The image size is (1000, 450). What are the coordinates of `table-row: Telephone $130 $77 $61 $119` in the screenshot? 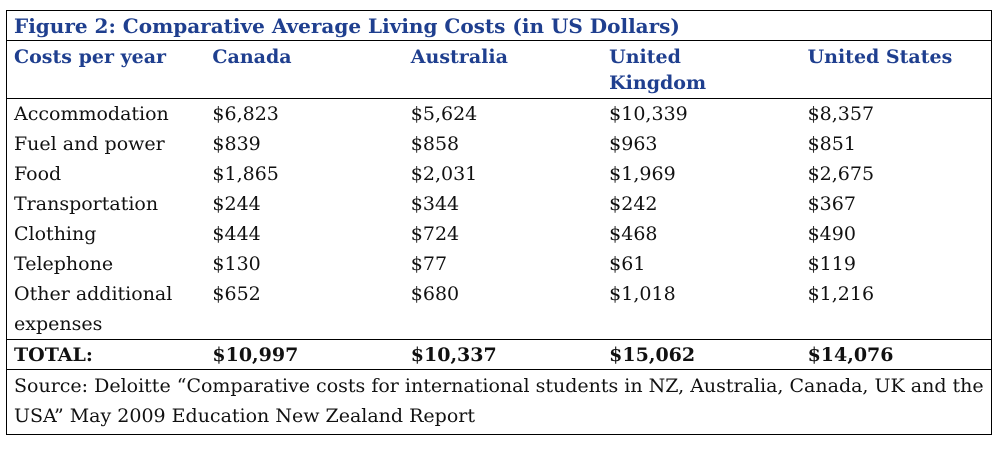 It's located at (499, 264).